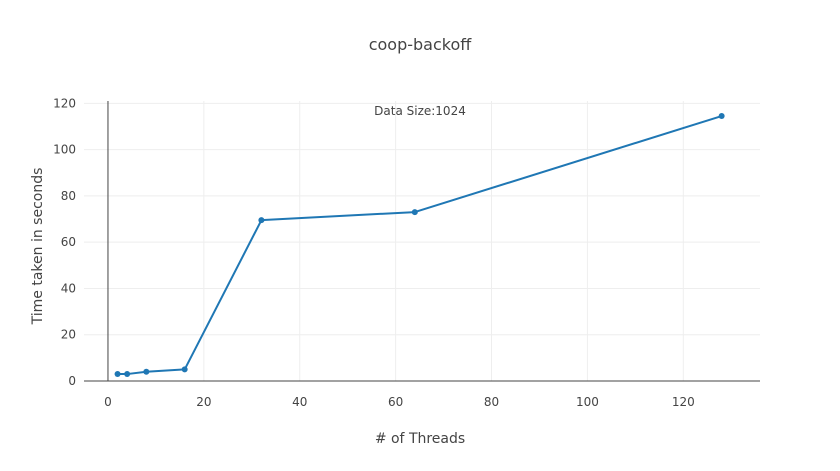 The height and width of the screenshot is (471, 840). I want to click on x-tick-label: 100, so click(587, 402).